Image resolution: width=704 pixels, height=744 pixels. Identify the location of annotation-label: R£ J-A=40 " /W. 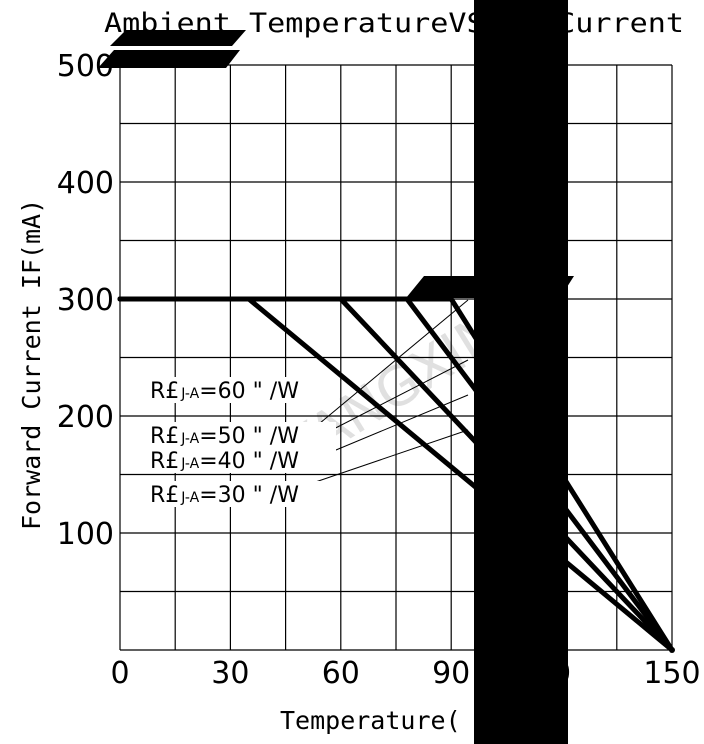
(241, 460).